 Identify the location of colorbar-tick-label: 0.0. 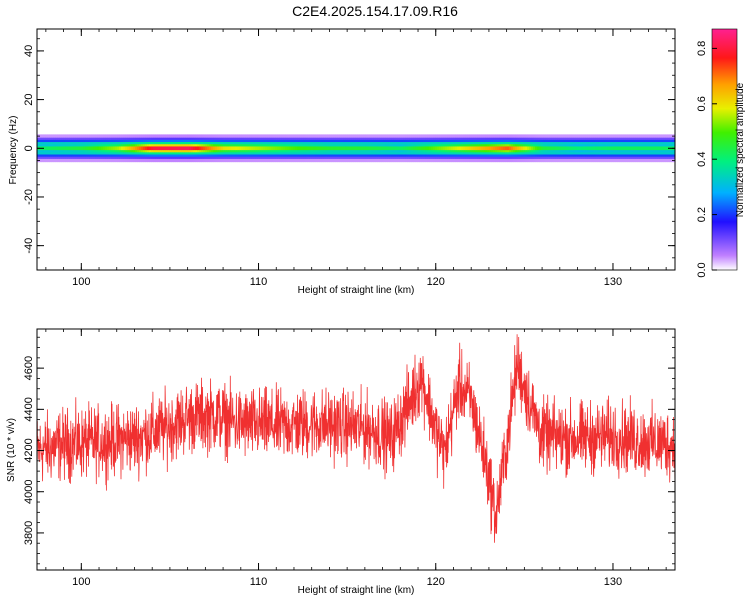
(702, 269).